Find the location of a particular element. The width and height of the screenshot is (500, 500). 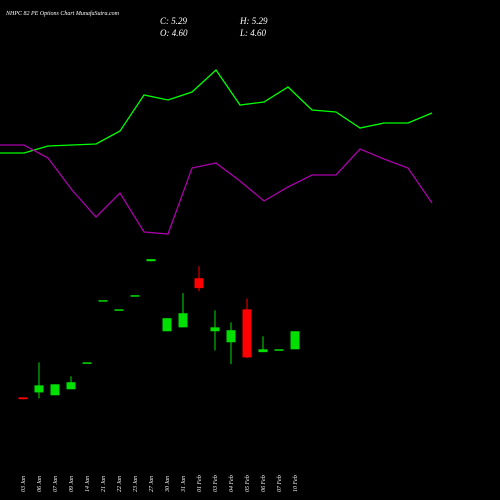

x-tick-label: 03 Feb is located at coordinates (216, 483).